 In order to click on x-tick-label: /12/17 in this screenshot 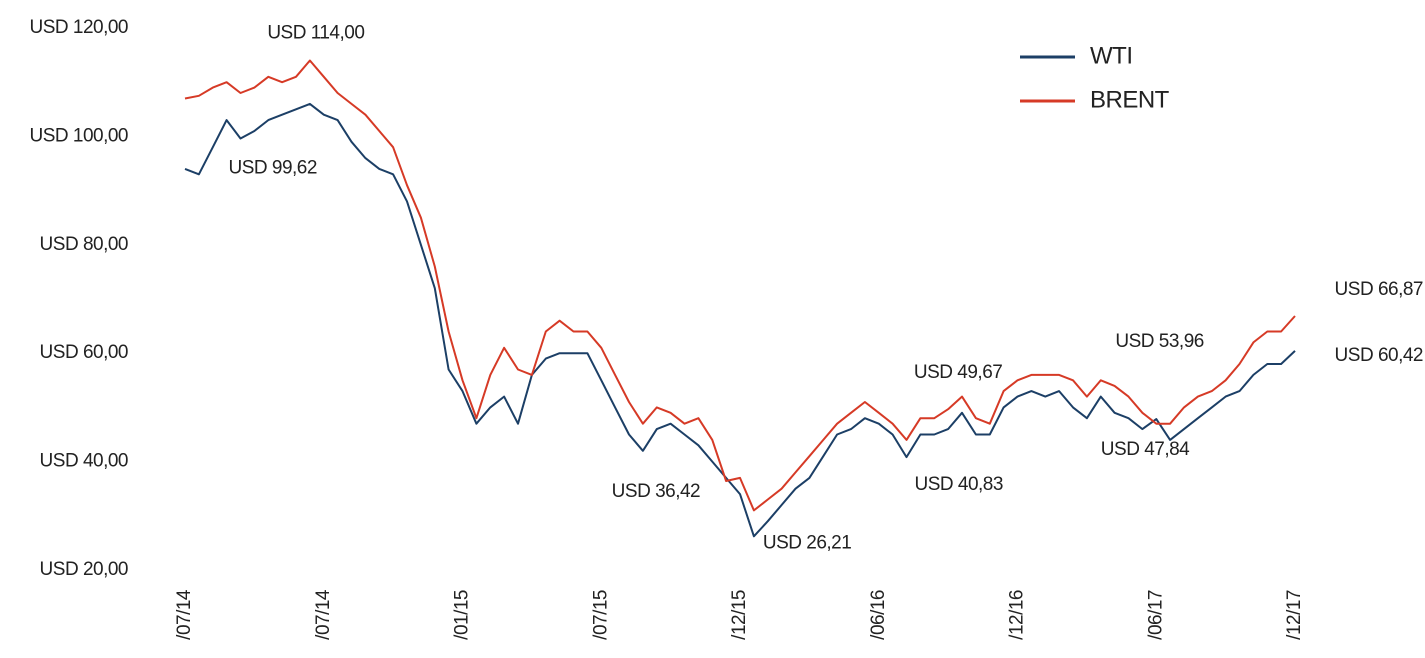, I will do `click(1294, 615)`.